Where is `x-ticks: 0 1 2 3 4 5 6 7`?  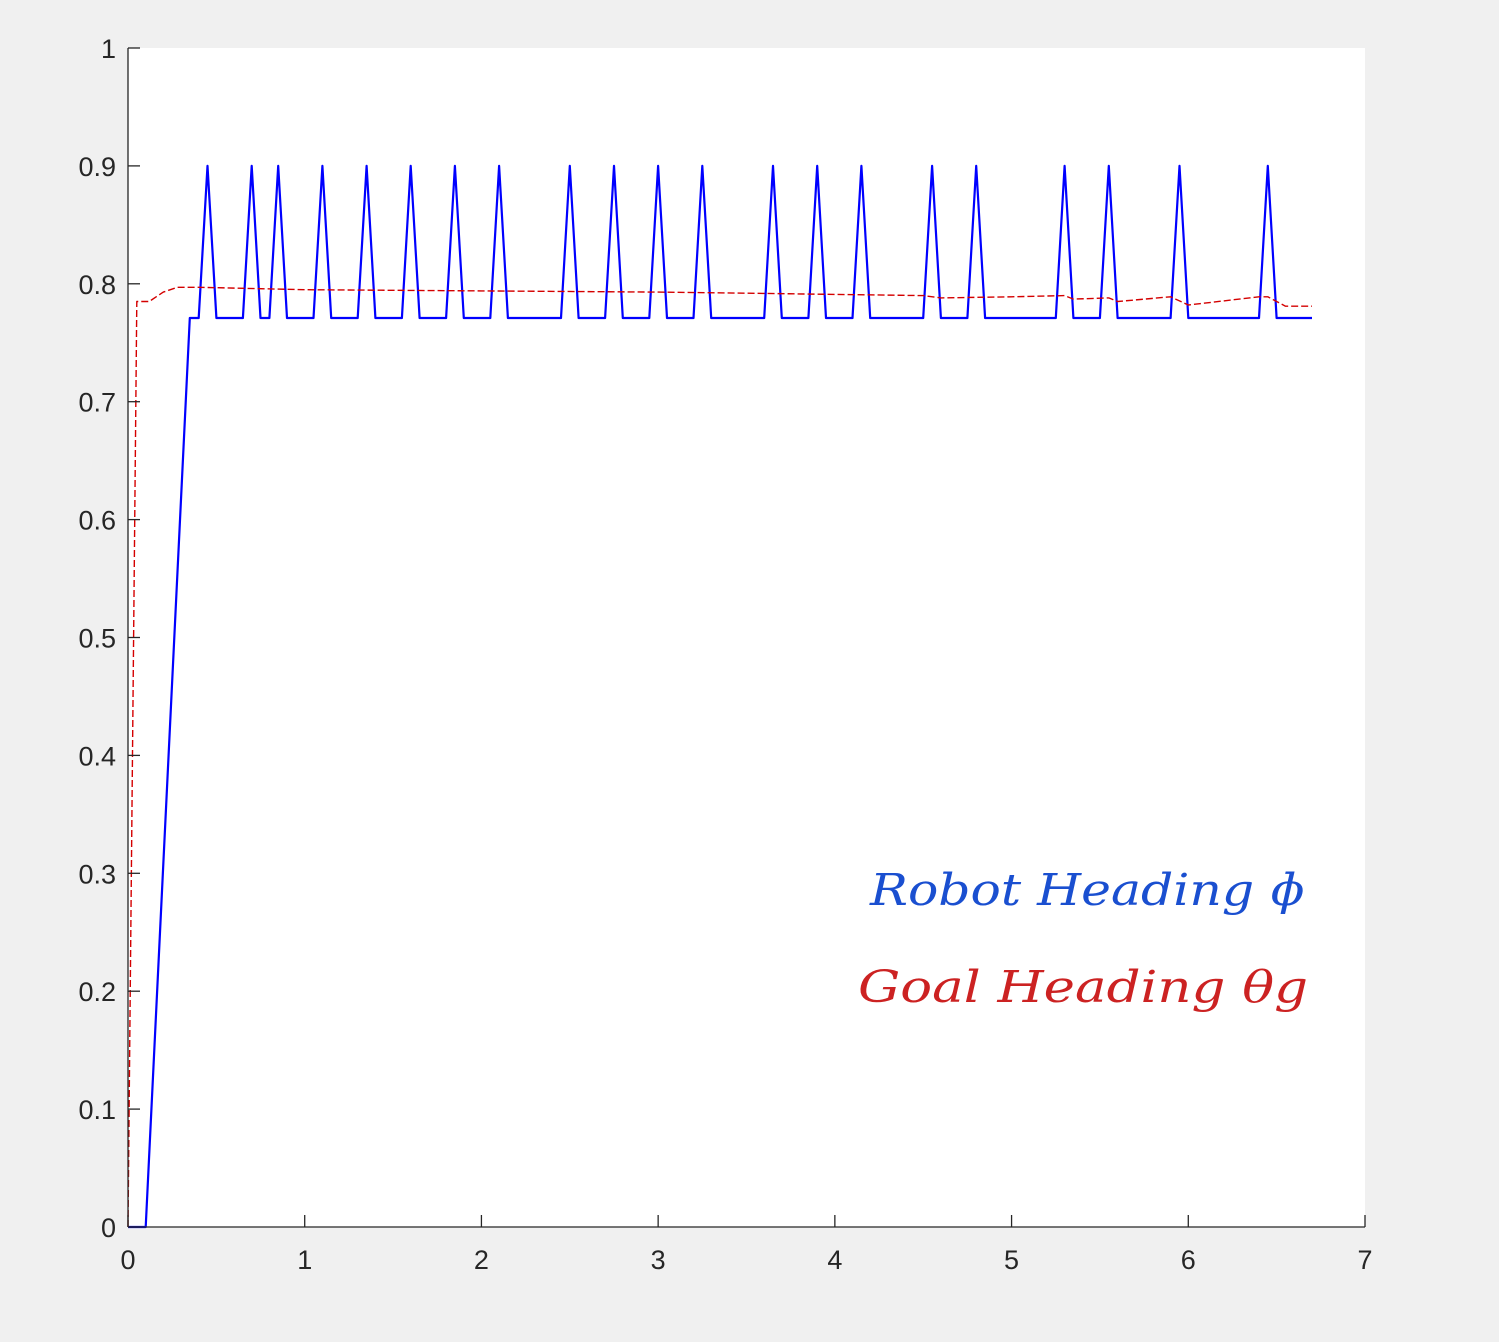 x-ticks: 0 1 2 3 4 5 6 7 is located at coordinates (746, 1245).